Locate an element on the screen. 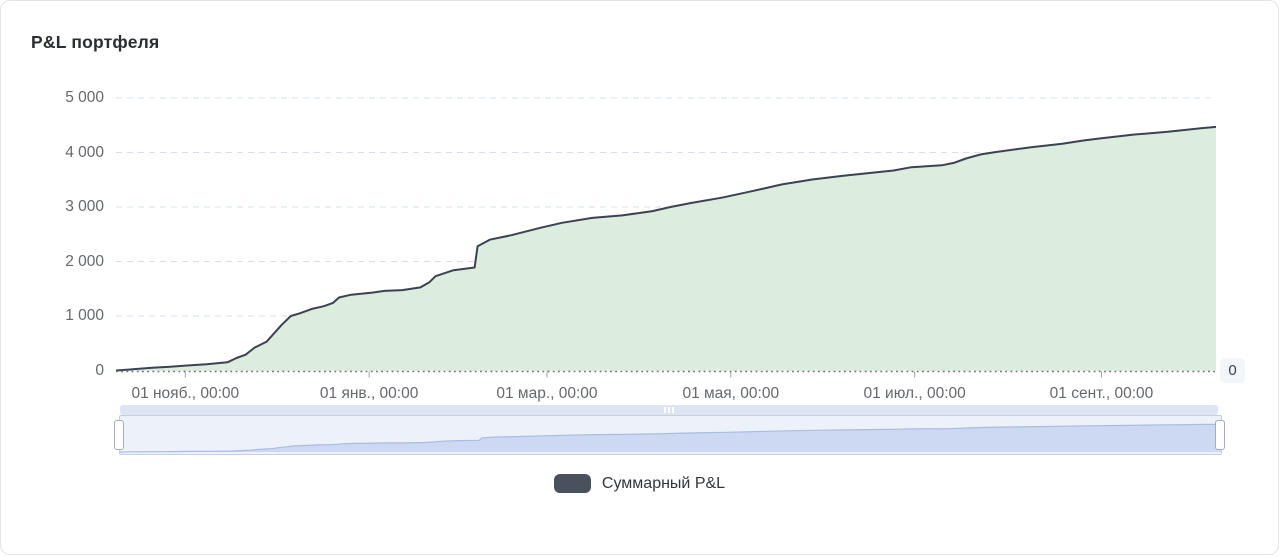 The height and width of the screenshot is (557, 1280). right-axis-value-badge: 0 is located at coordinates (1232, 370).